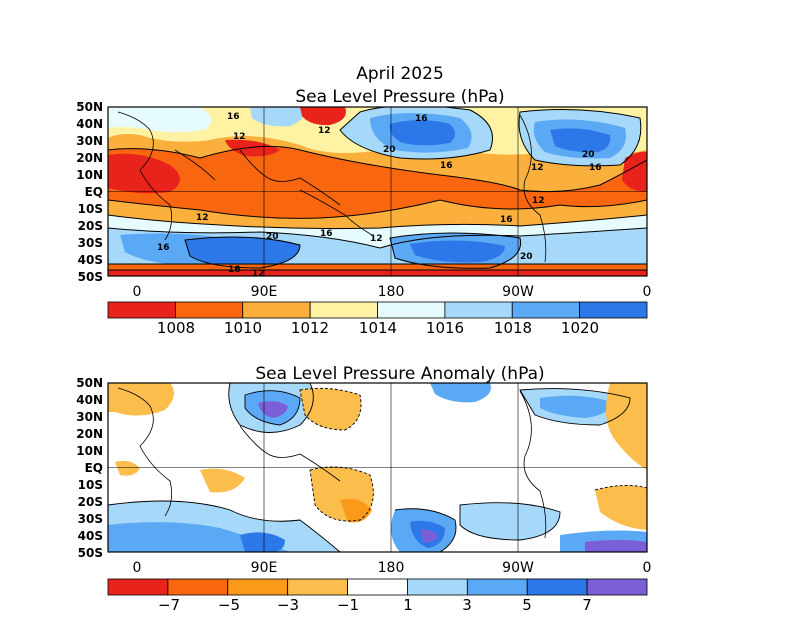  I want to click on colorbar-label: −1, so click(348, 605).